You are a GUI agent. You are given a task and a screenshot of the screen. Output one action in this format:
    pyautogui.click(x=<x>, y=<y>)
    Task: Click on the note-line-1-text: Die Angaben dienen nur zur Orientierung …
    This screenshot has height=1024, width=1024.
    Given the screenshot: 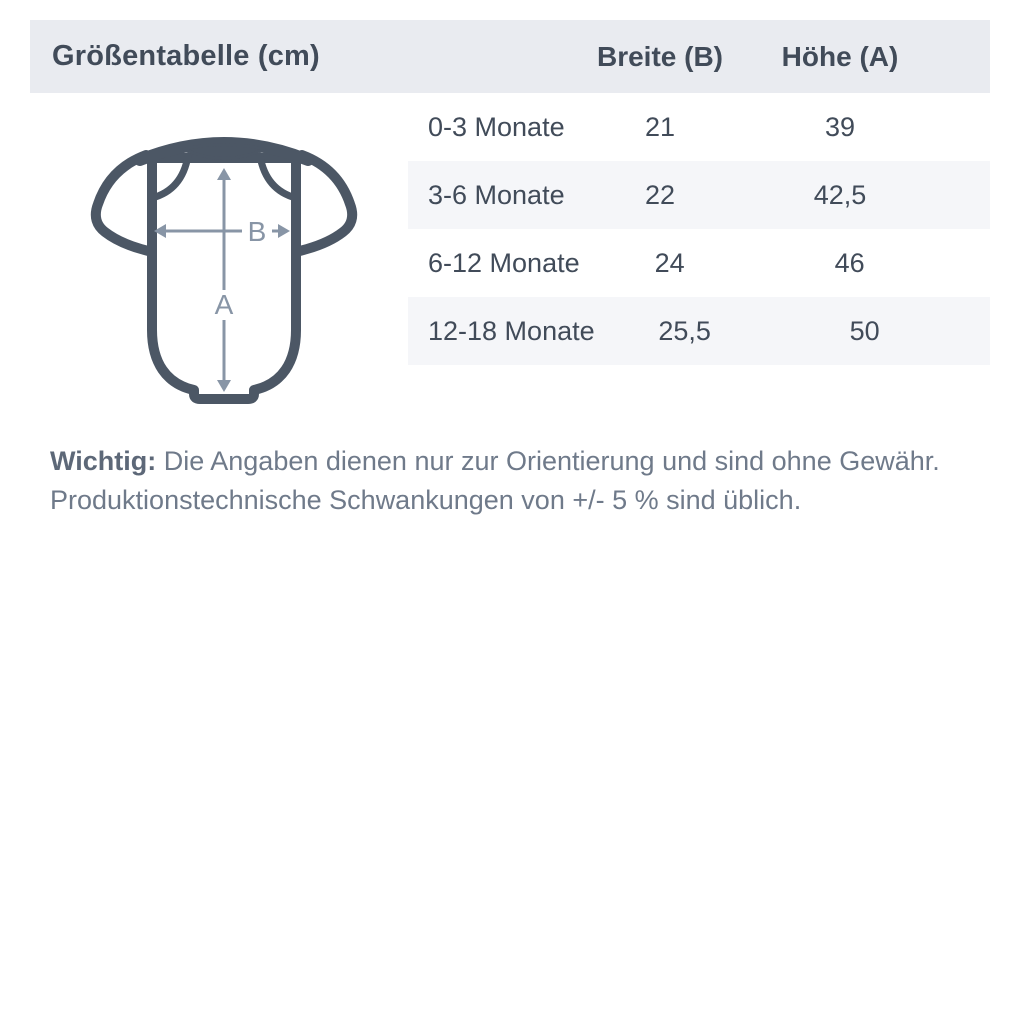 What is the action you would take?
    pyautogui.click(x=548, y=461)
    